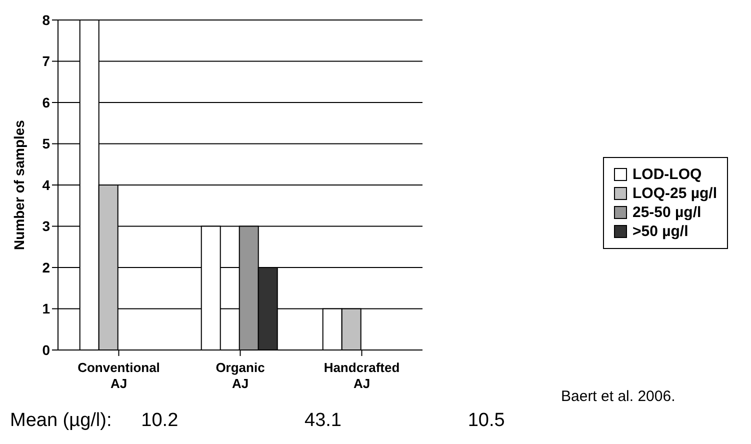 This screenshot has width=751, height=444. Describe the element at coordinates (18, 185) in the screenshot. I see `y-axis-title: Number of samples` at that location.